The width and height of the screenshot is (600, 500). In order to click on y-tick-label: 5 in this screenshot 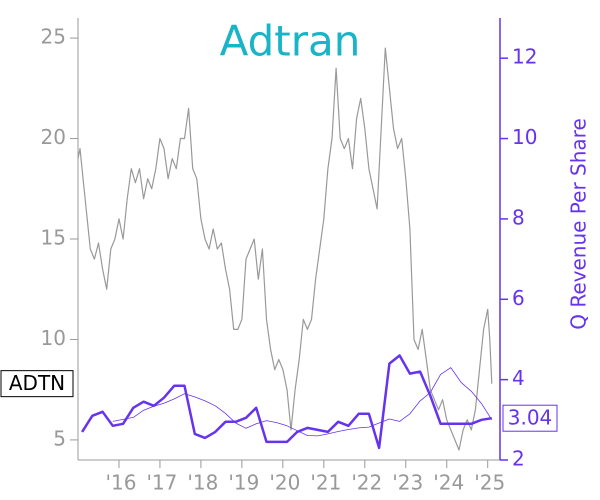, I will do `click(59, 438)`.